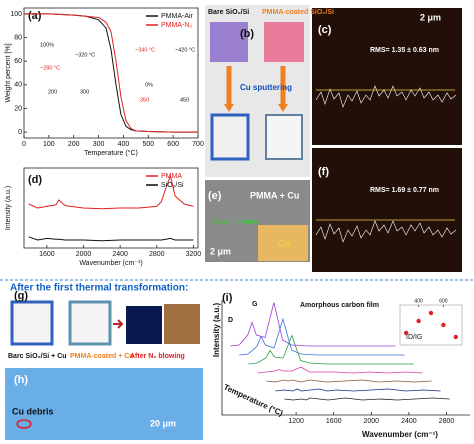 The width and height of the screenshot is (474, 444). Describe the element at coordinates (325, 30) in the screenshot. I see `panel-label: (c)` at that location.